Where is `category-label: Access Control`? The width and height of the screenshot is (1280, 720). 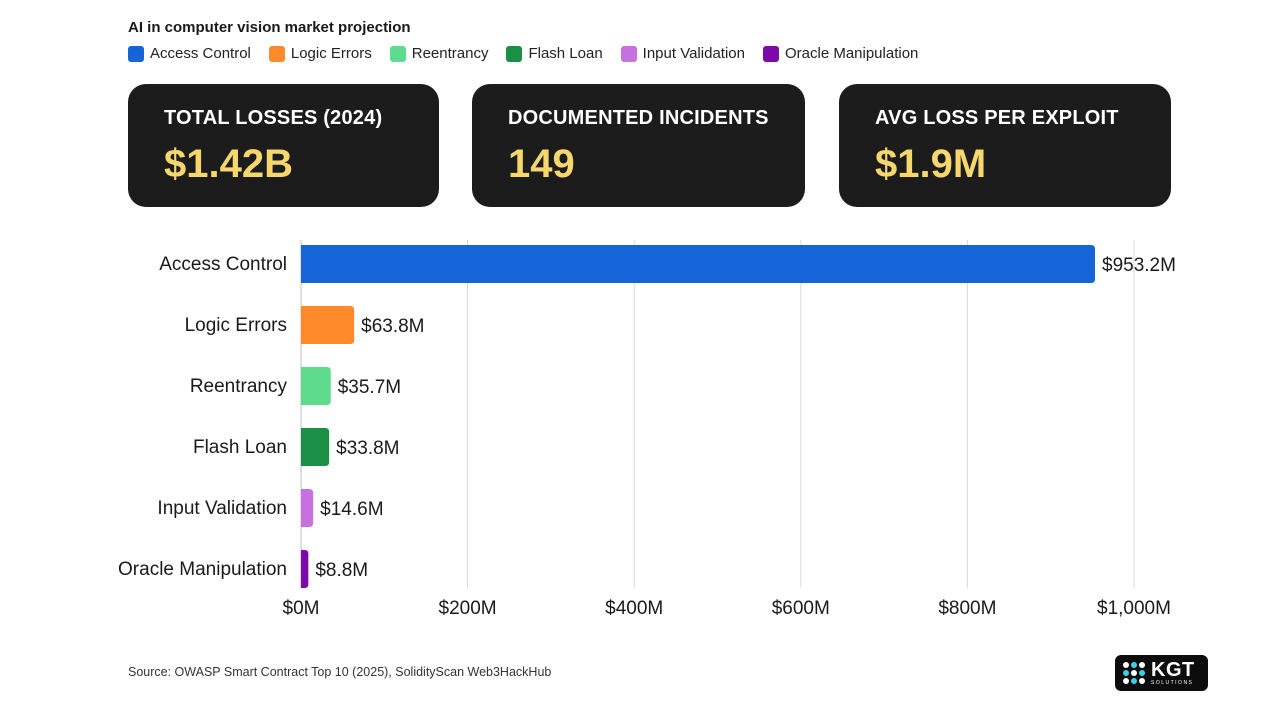
category-label: Access Control is located at coordinates (223, 264).